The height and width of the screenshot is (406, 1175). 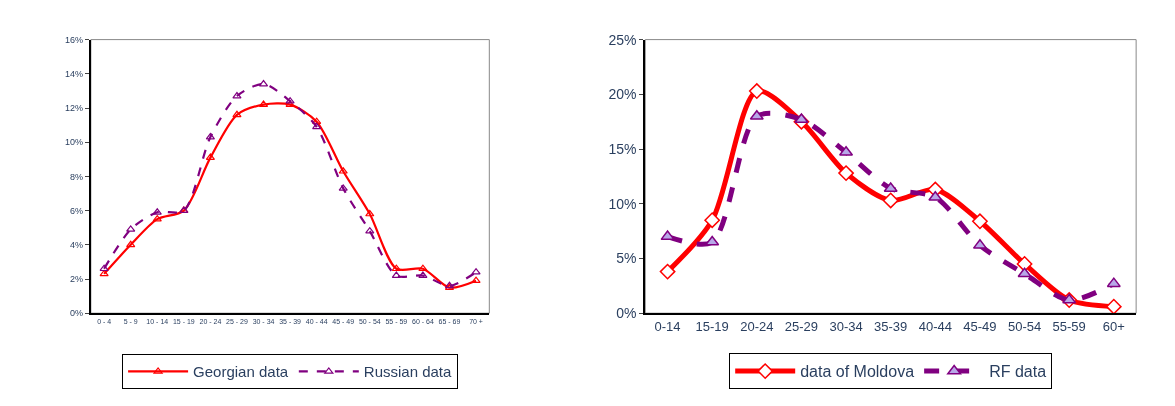 I want to click on y-tick-label: 25%, so click(x=622, y=39).